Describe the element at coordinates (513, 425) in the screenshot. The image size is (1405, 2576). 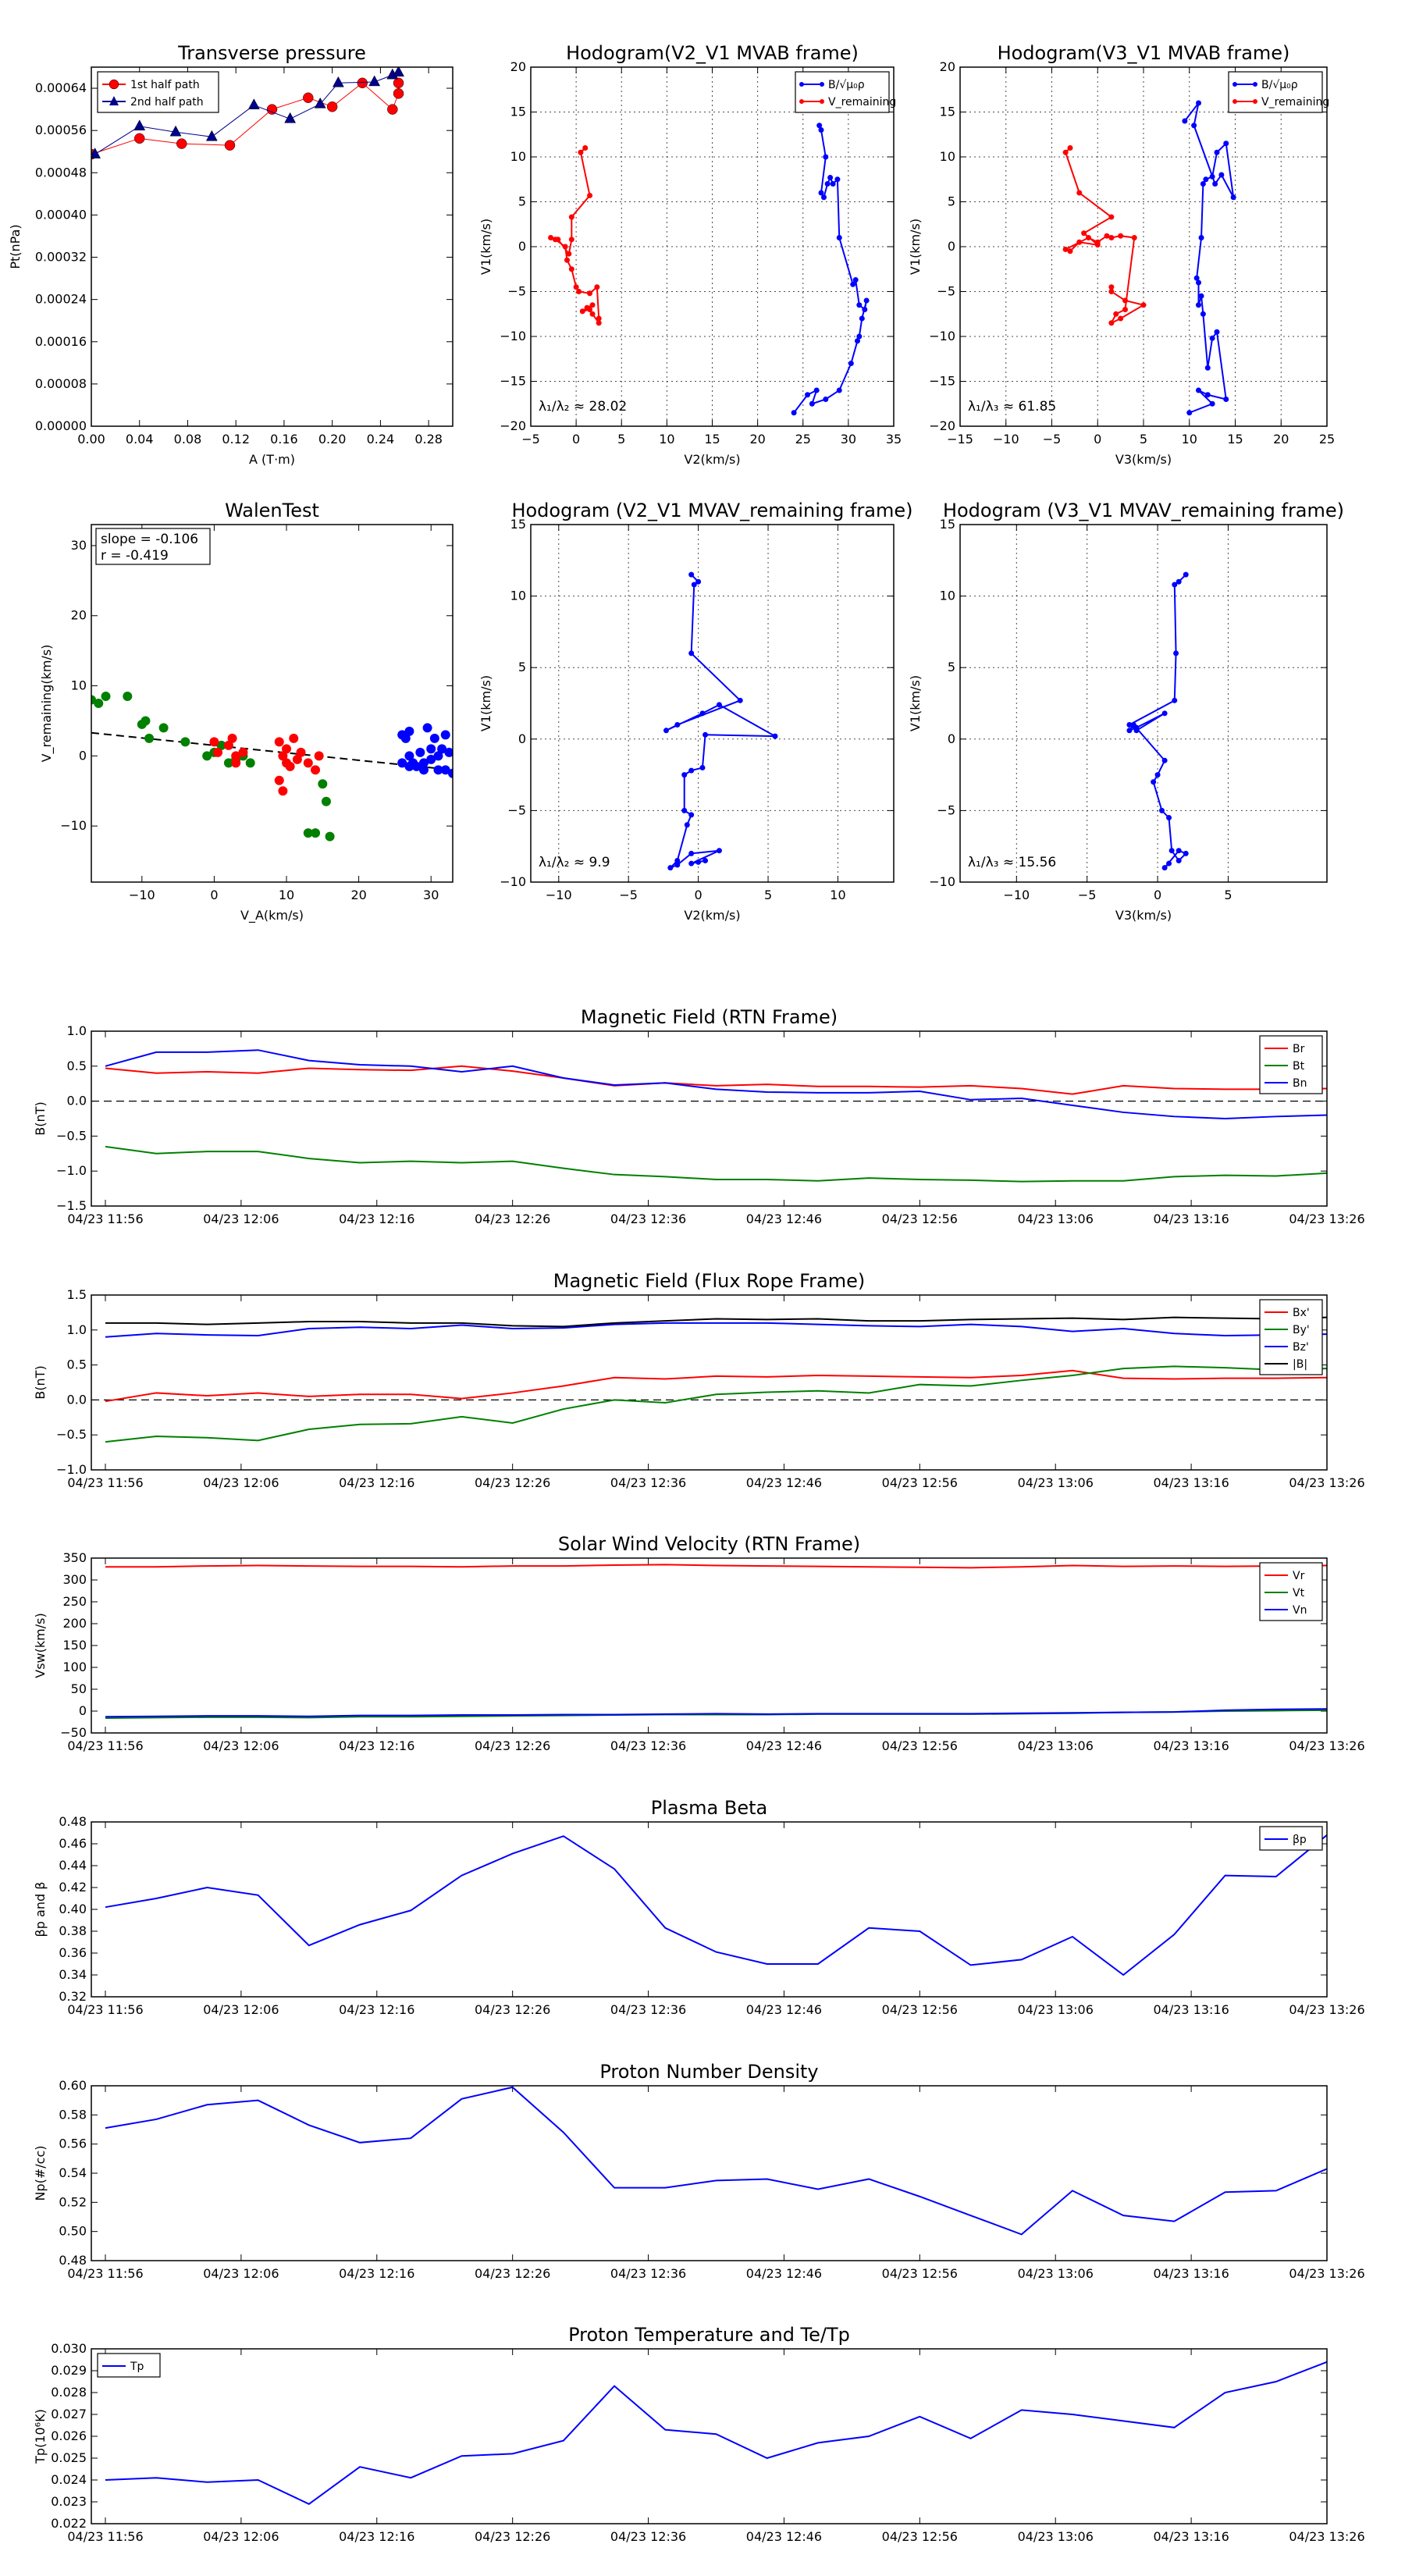
I see `y-tick-label: −20` at that location.